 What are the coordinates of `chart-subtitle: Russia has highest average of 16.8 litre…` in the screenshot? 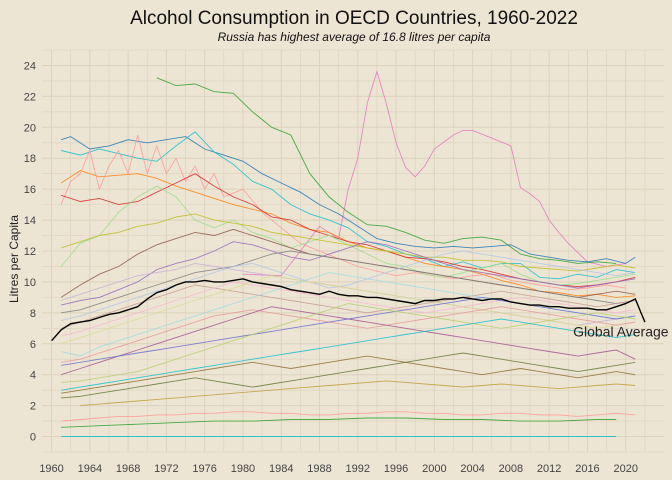 It's located at (354, 37).